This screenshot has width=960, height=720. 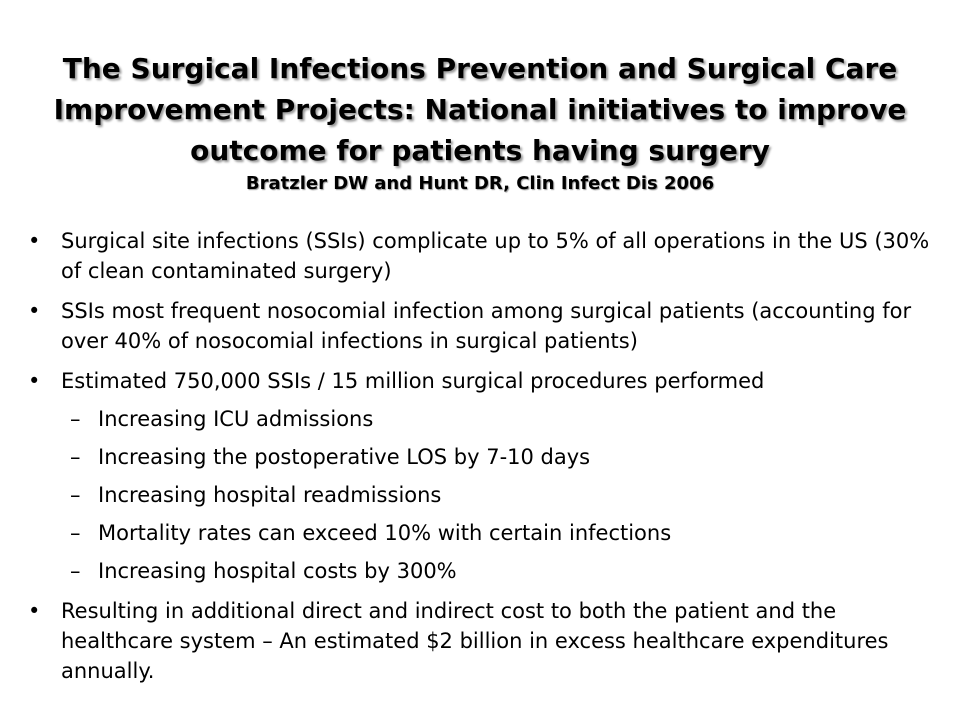 I want to click on sub-bullet-item: – Increasing hospital readmissions, so click(x=486, y=495).